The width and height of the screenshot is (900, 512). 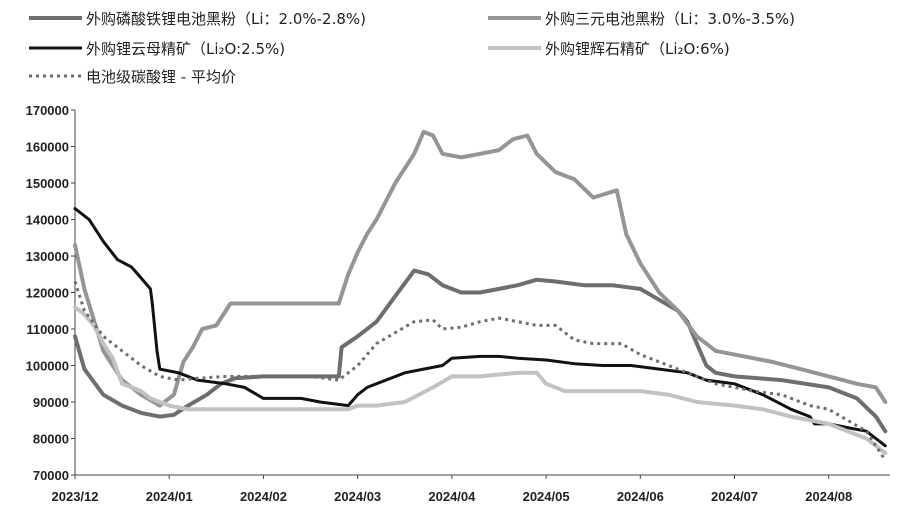 I want to click on legend-label: 外购锂辉石精矿（Li₂O:6%), so click(x=637, y=49).